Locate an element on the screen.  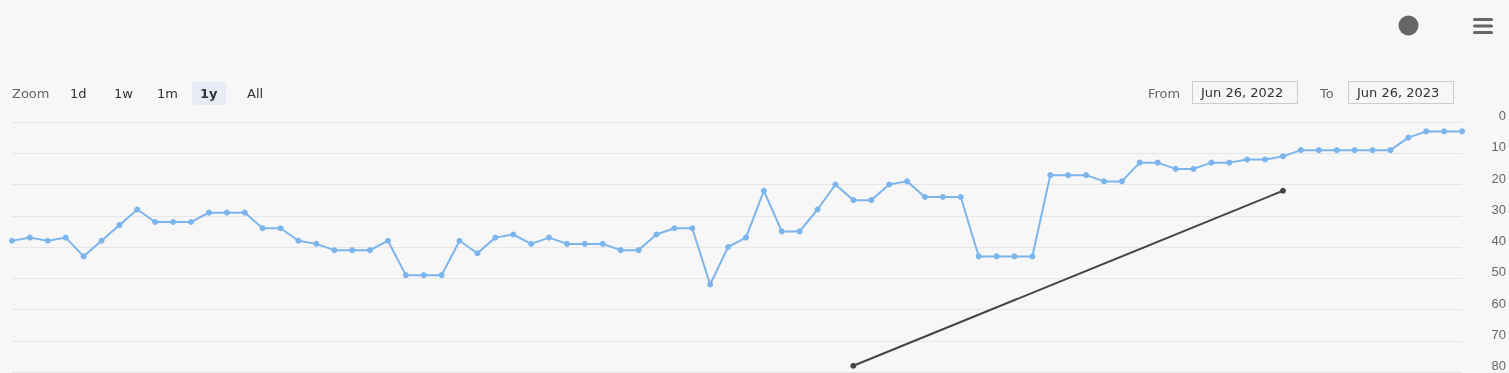
y-tick-label: 80 is located at coordinates (1498, 365).